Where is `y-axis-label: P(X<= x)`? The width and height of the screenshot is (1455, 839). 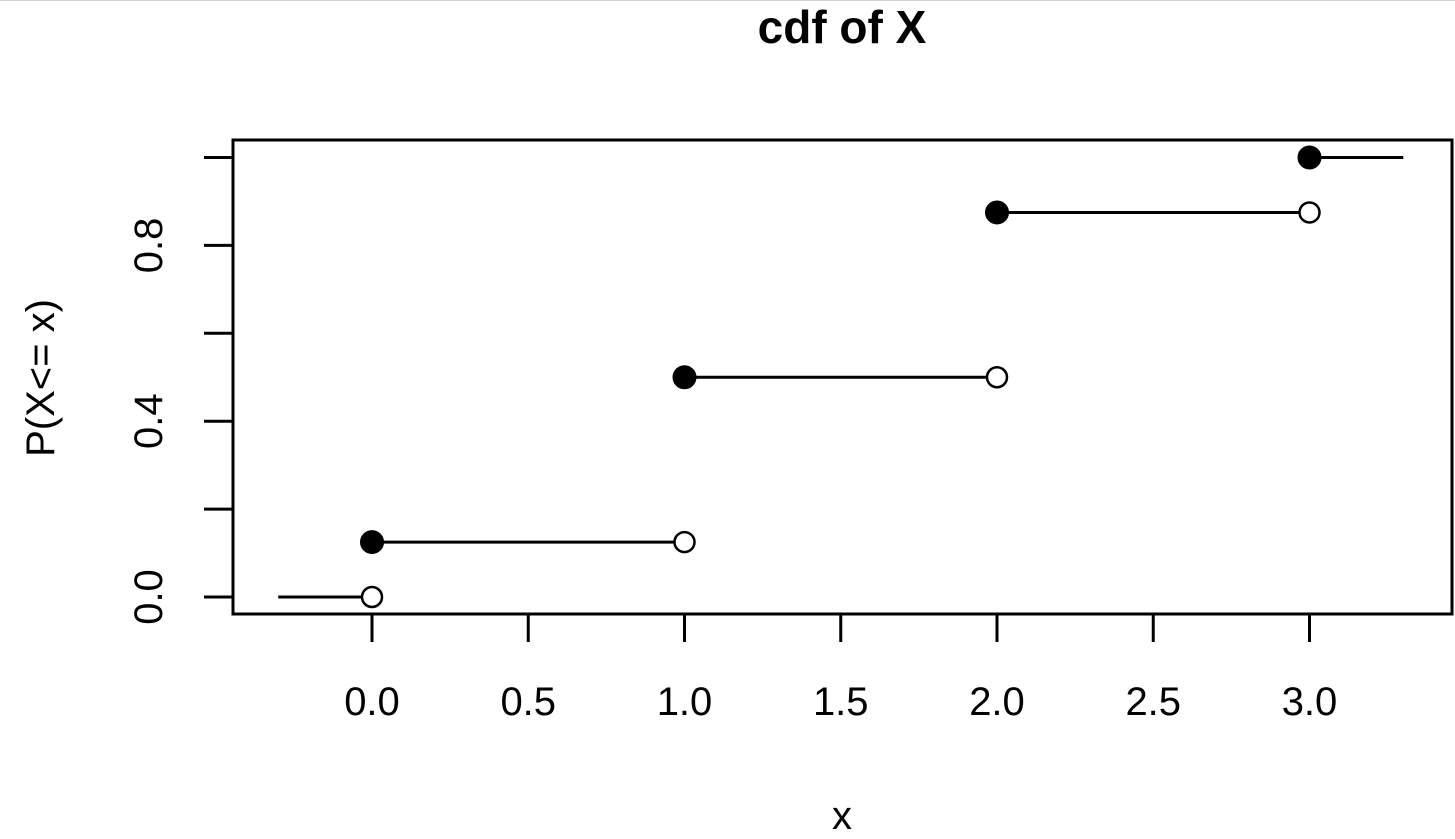
y-axis-label: P(X<= x) is located at coordinates (41, 378).